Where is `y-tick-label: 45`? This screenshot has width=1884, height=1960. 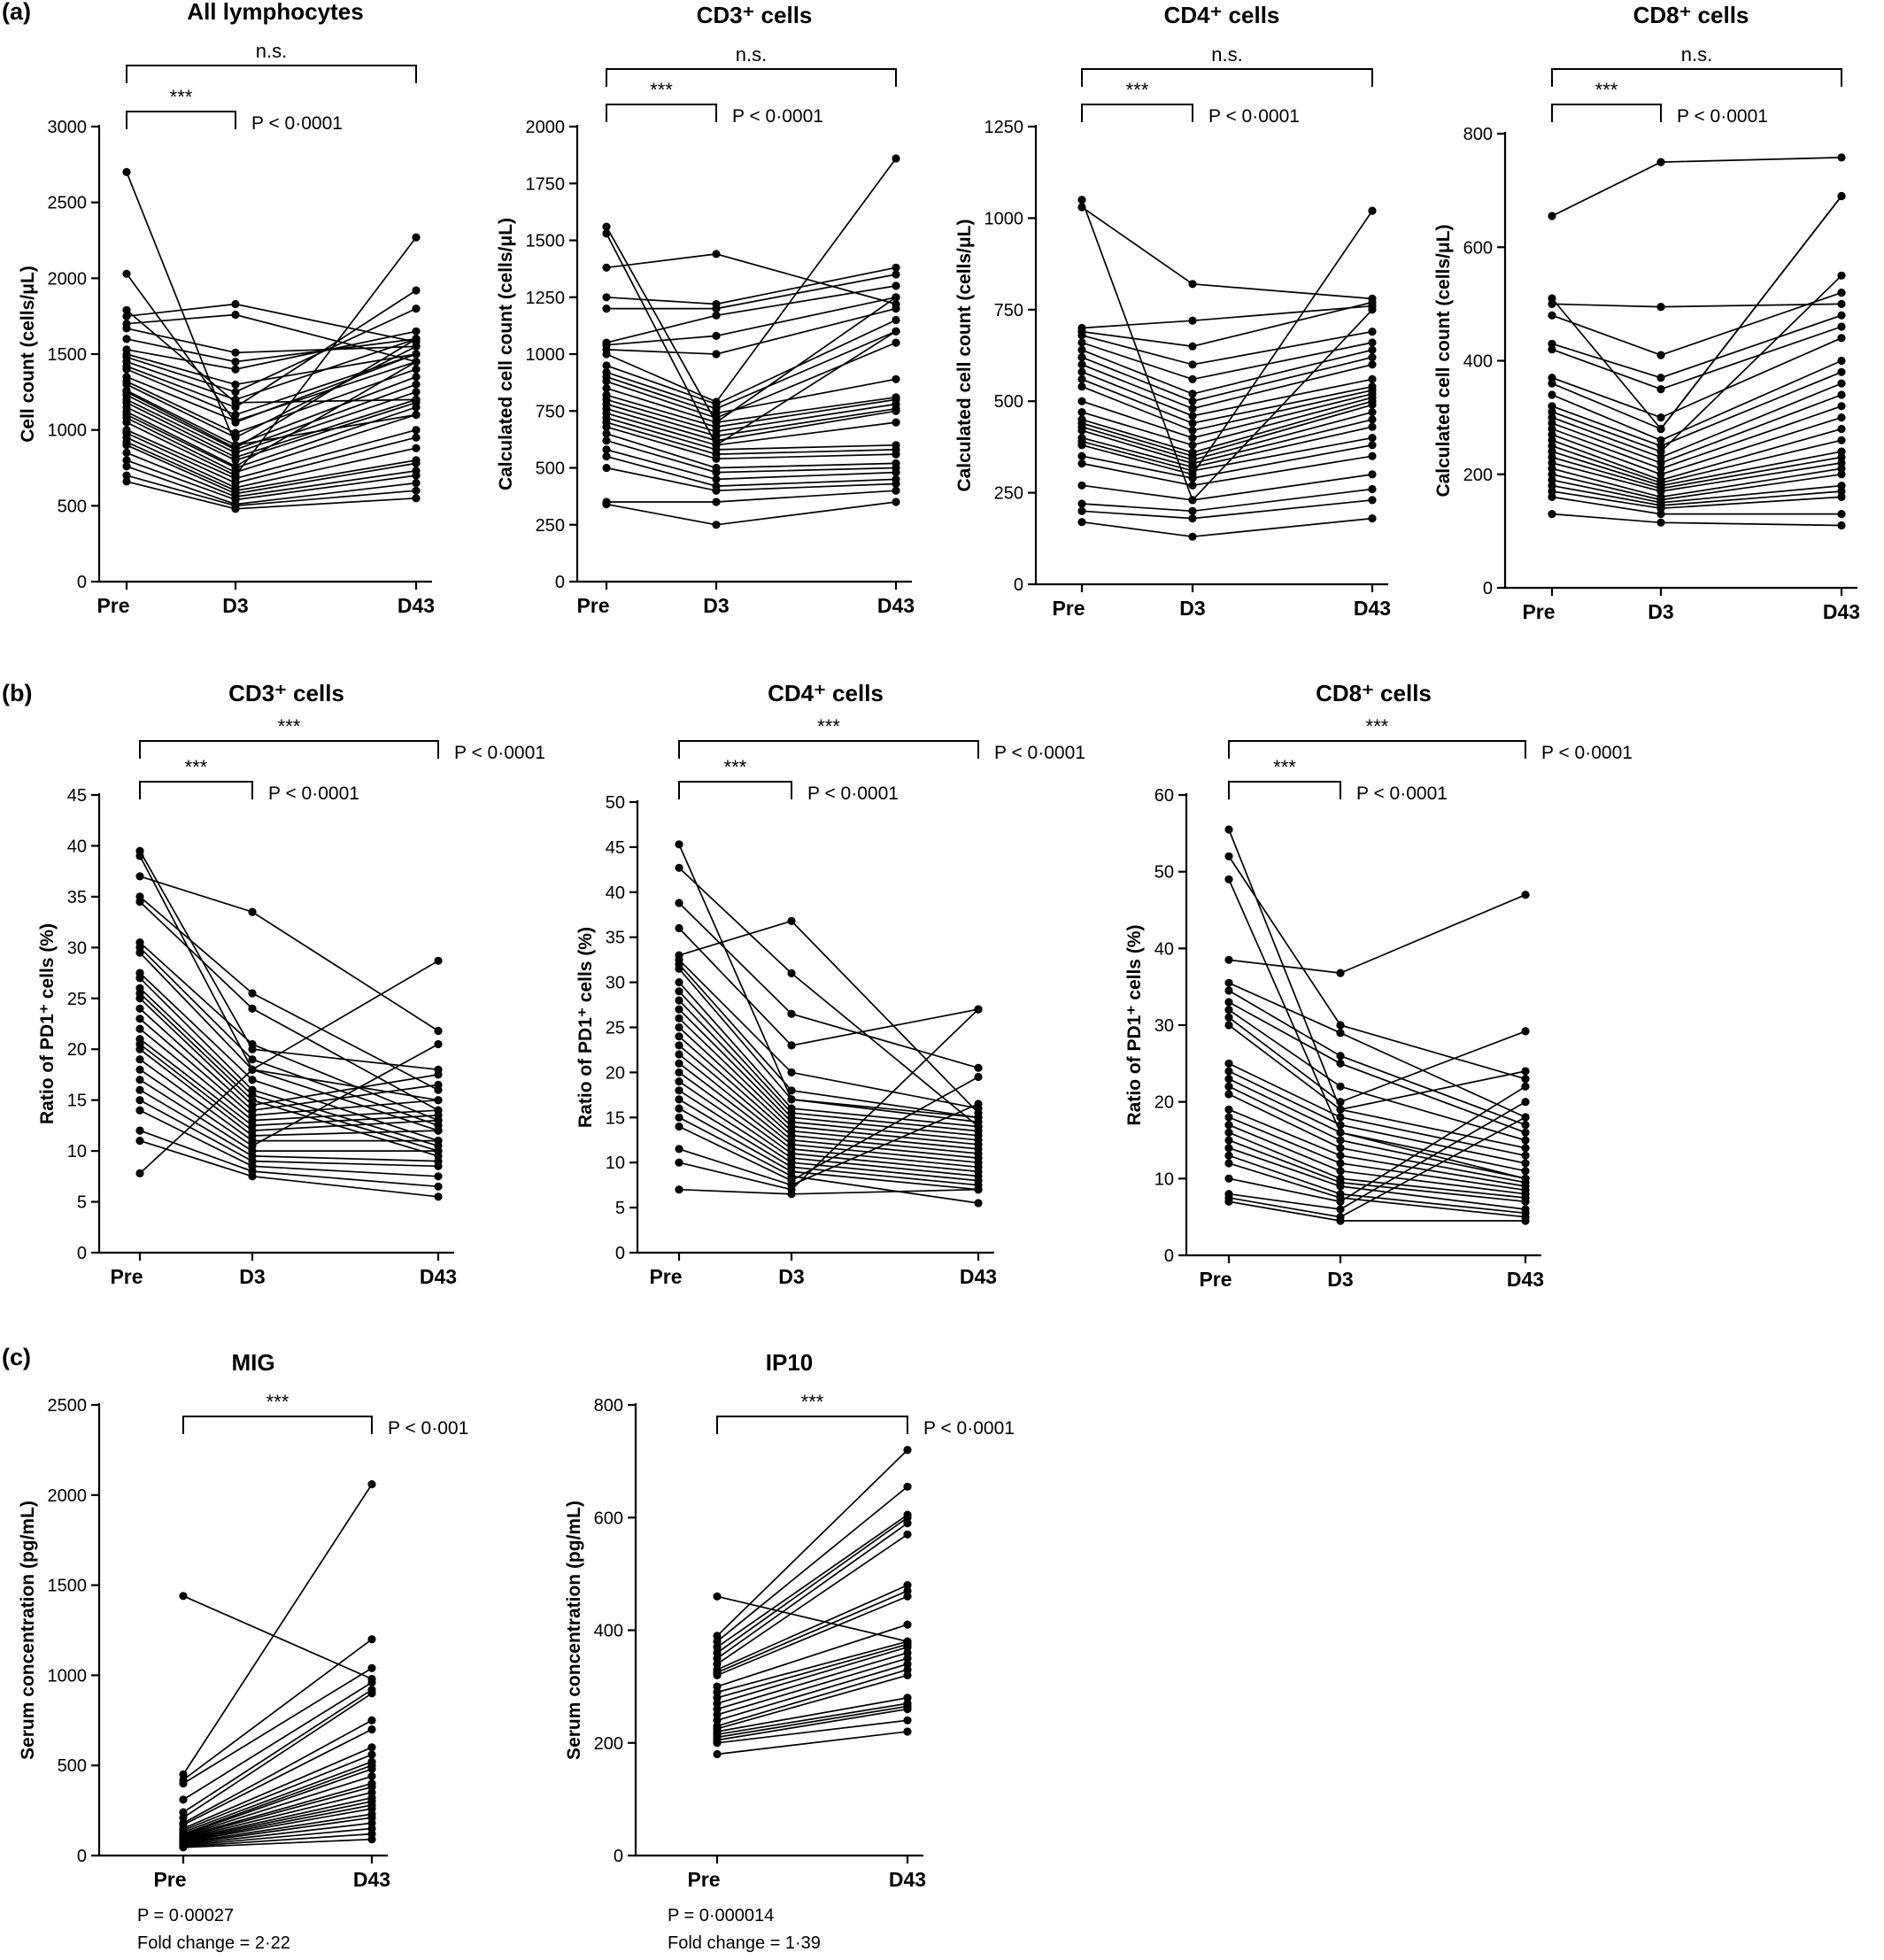
y-tick-label: 45 is located at coordinates (615, 848).